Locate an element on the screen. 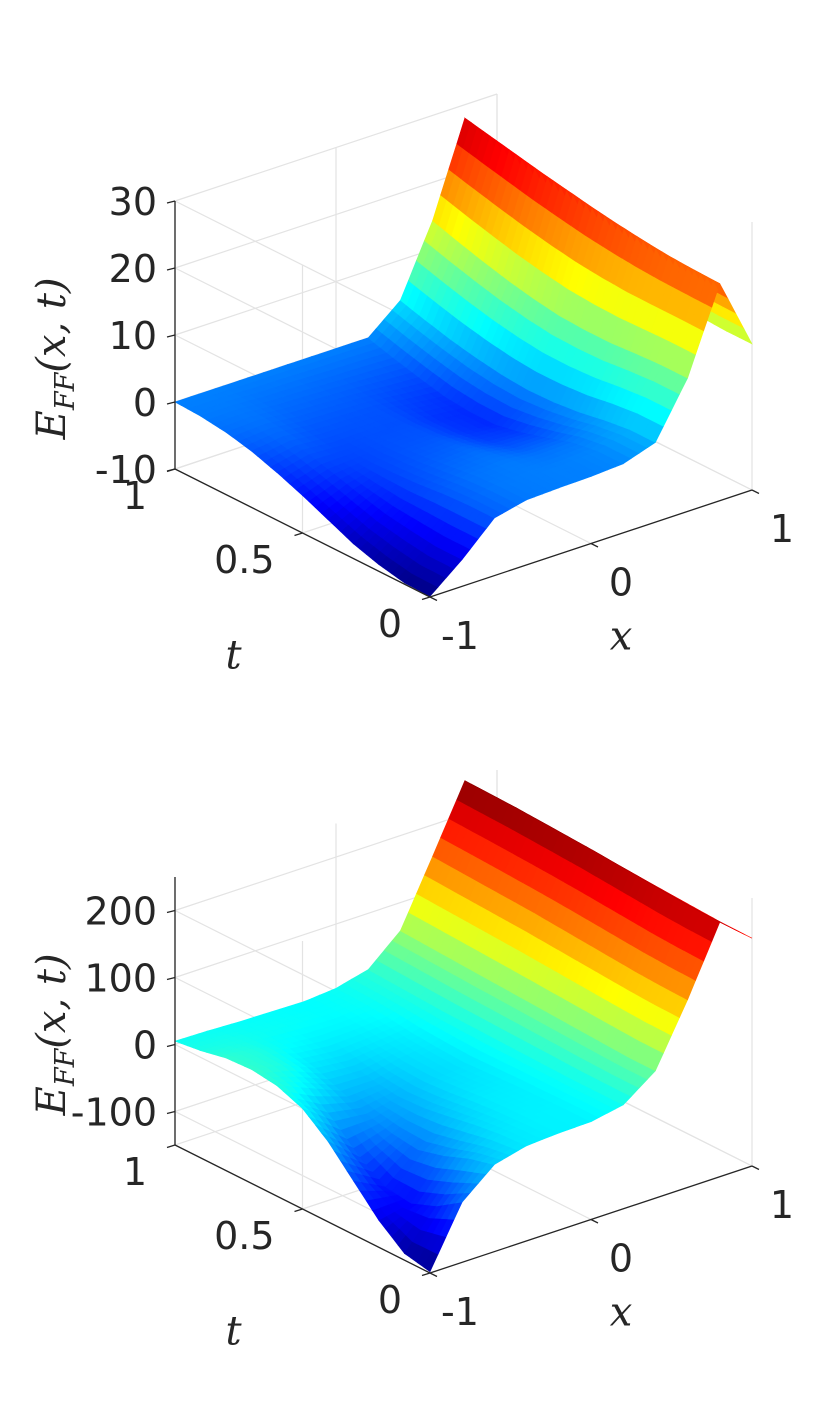 The image size is (830, 1426). z-tick-label: -10 is located at coordinates (126, 470).